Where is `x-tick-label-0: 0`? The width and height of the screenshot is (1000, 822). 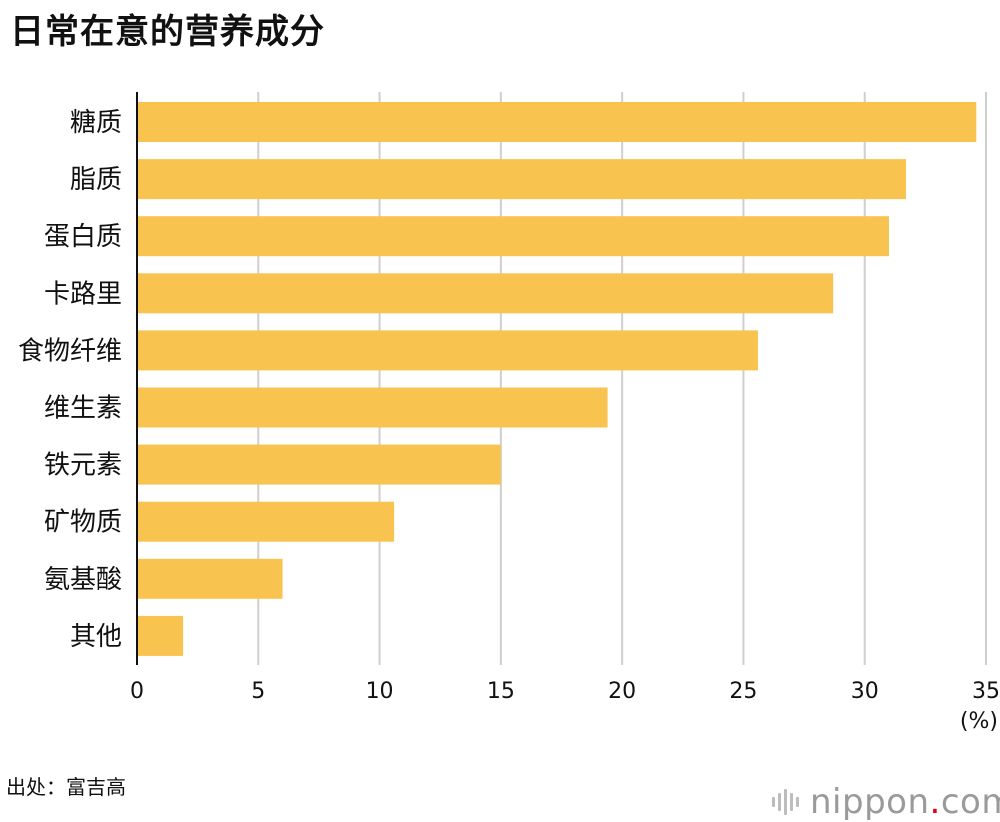 x-tick-label-0: 0 is located at coordinates (137, 691).